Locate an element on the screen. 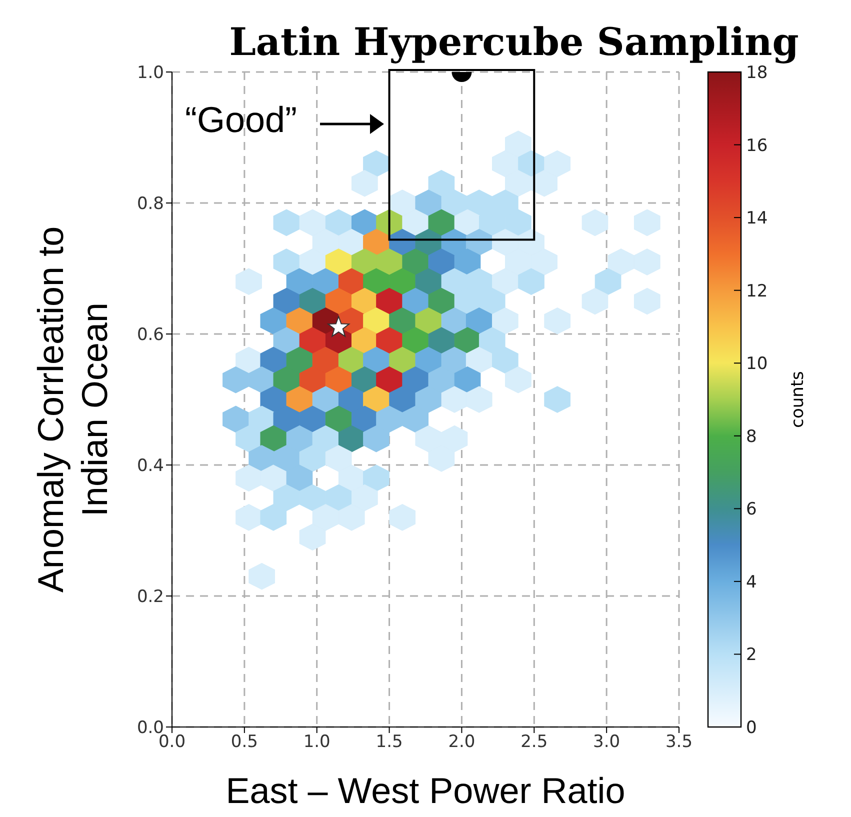 This screenshot has width=851, height=817. color-bar-title: counts is located at coordinates (798, 399).